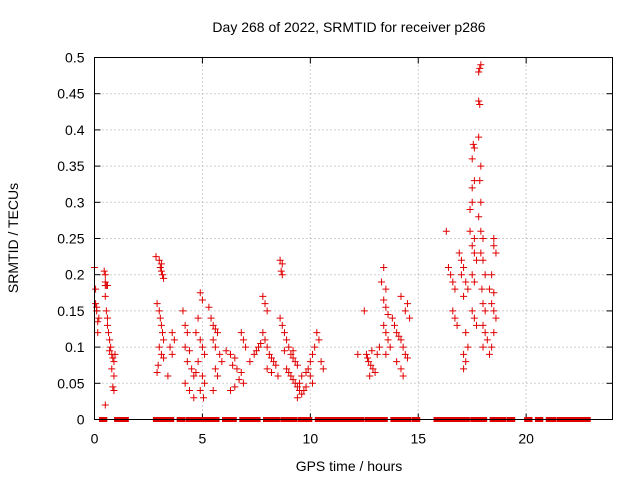  I want to click on y-tick-label: 0.4, so click(75, 130).